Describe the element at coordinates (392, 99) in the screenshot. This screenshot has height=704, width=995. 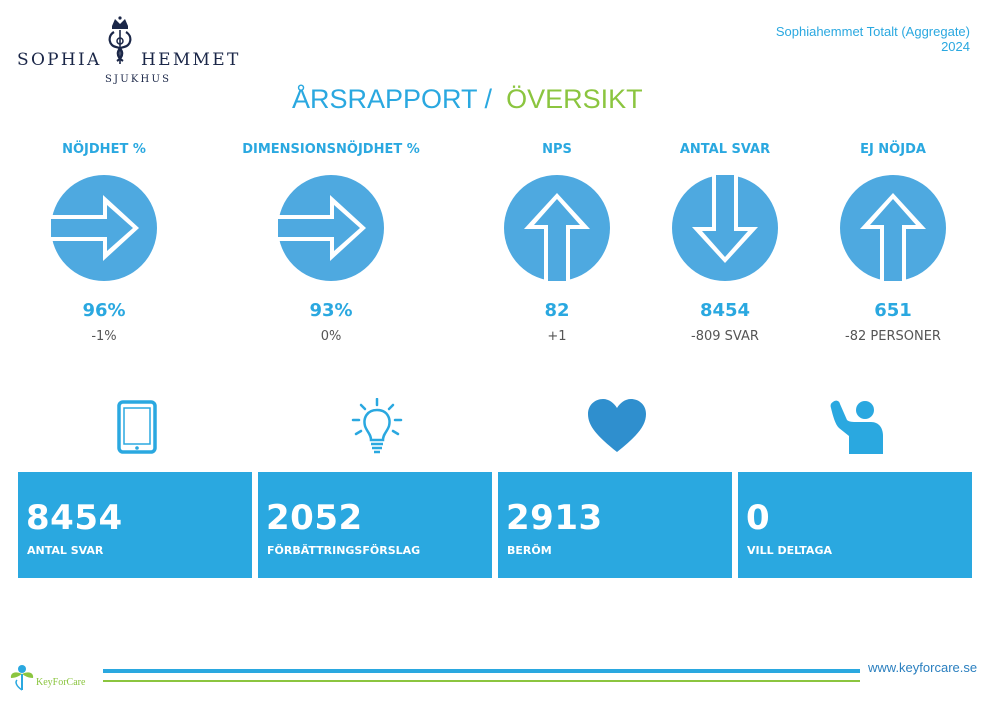
I see `title-annual-report: ÅRSRAPPORT /` at that location.